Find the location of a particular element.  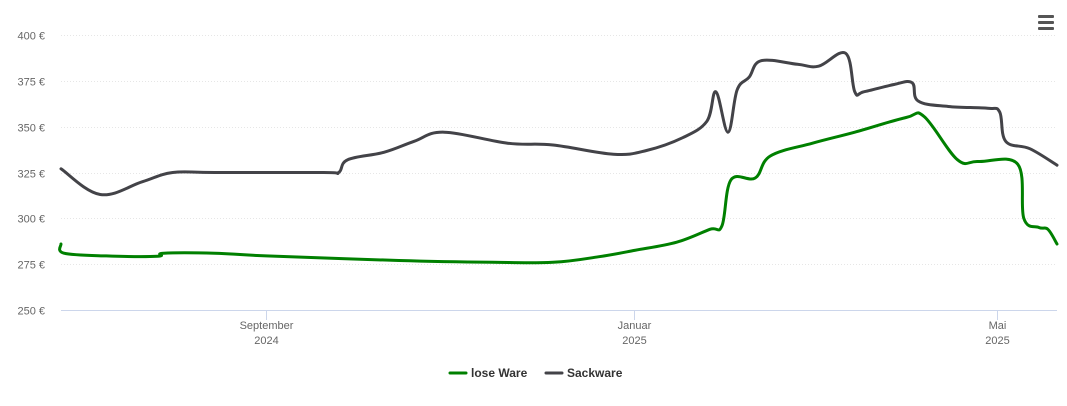

legend-label: Sackware is located at coordinates (595, 373).